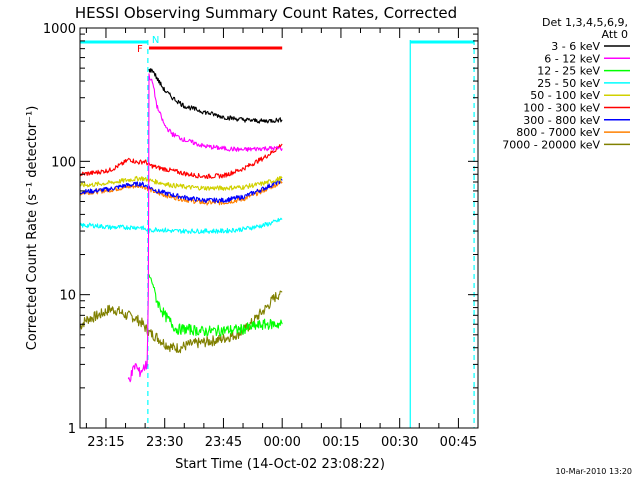 The height and width of the screenshot is (480, 640). What do you see at coordinates (281, 442) in the screenshot?
I see `x-tick-label: 00:00` at bounding box center [281, 442].